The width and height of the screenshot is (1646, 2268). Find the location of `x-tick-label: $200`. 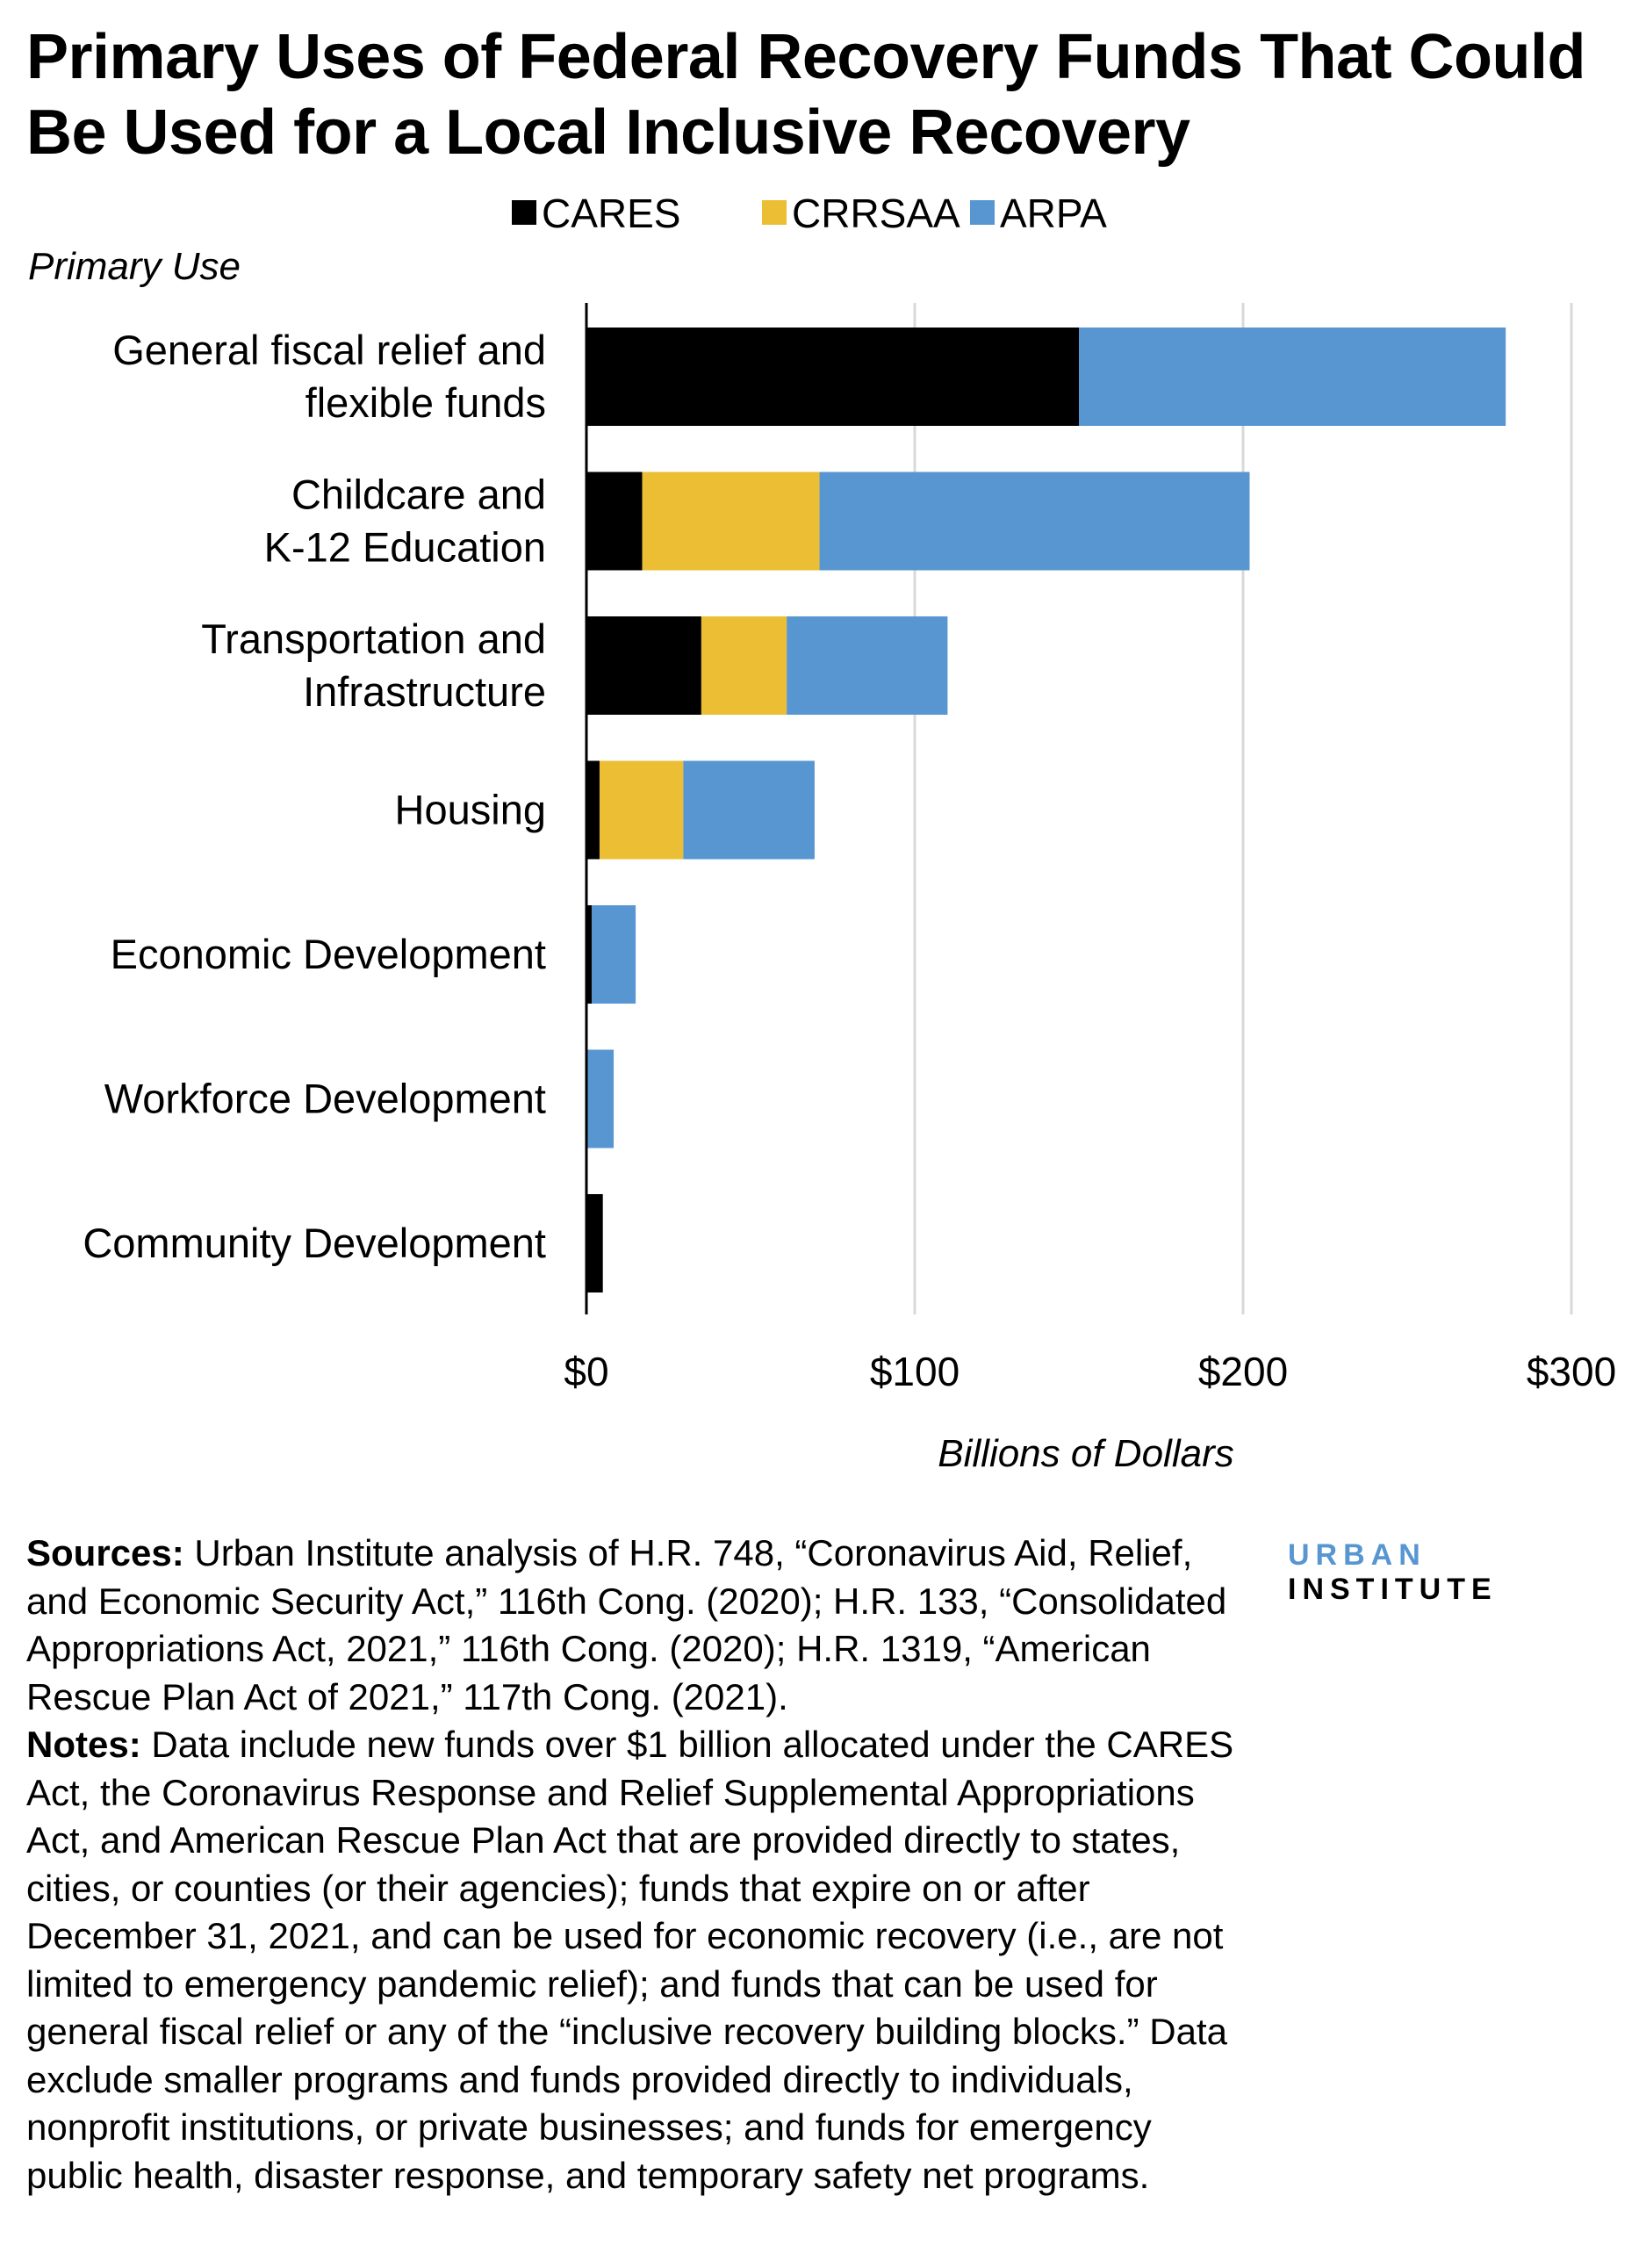

x-tick-label: $200 is located at coordinates (1243, 1371).